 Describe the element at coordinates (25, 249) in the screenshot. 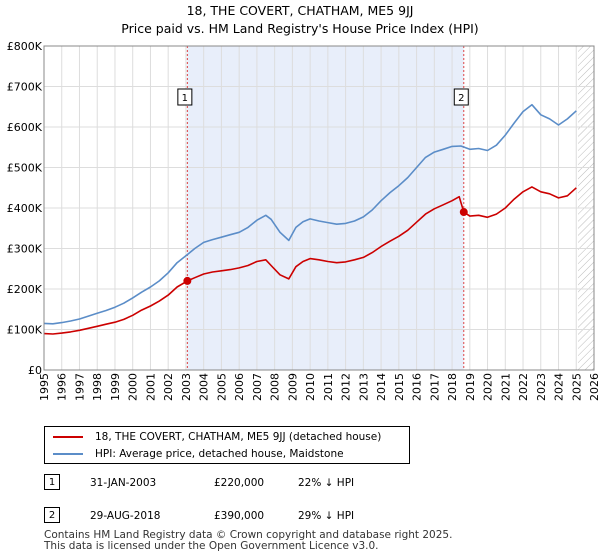

I see `y-tick-label: £300K` at that location.